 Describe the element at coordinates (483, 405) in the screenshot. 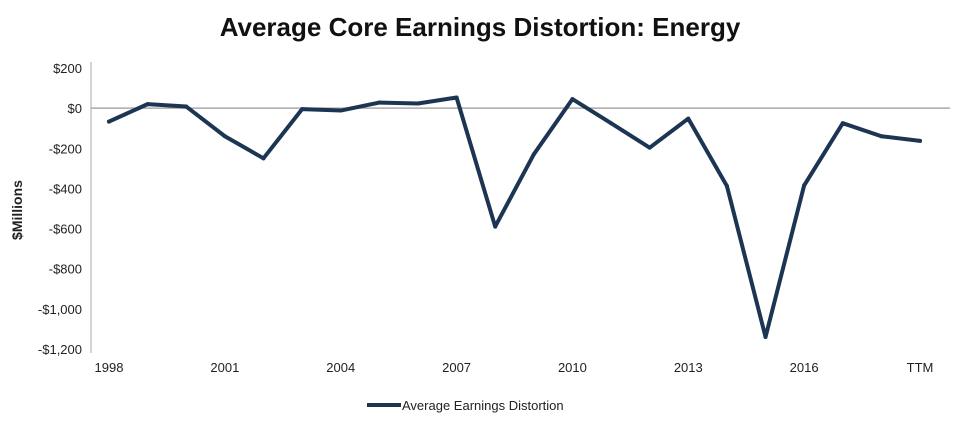

I see `legend-label: Average Earnings Distortion` at that location.